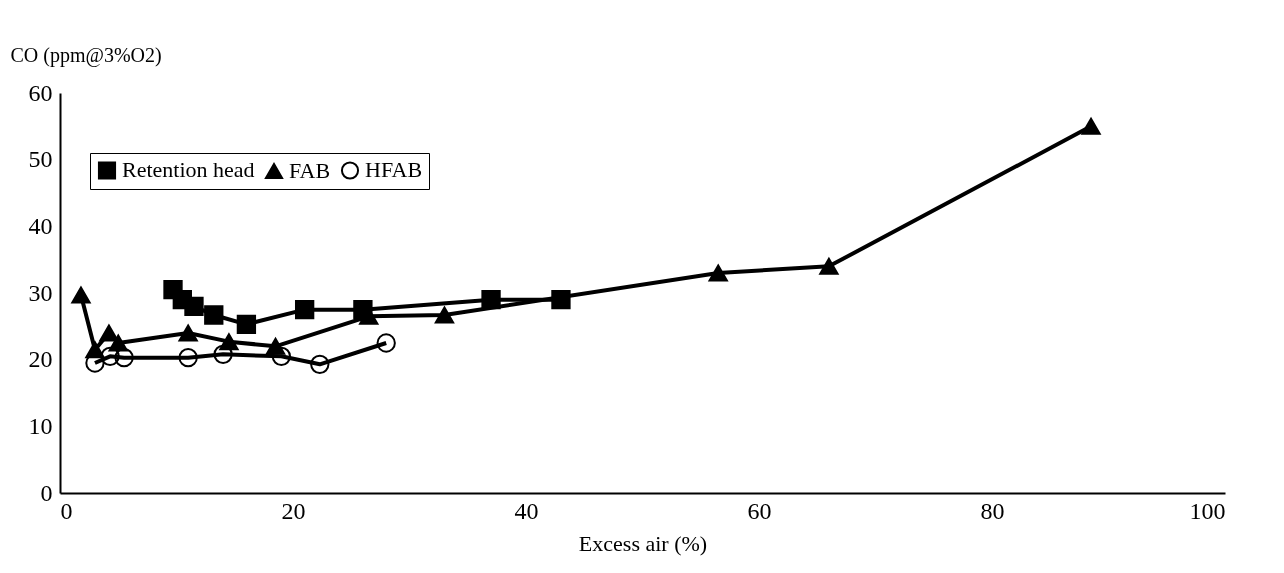 Image resolution: width=1284 pixels, height=573 pixels. What do you see at coordinates (394, 170) in the screenshot?
I see `legend-label: HFAB` at bounding box center [394, 170].